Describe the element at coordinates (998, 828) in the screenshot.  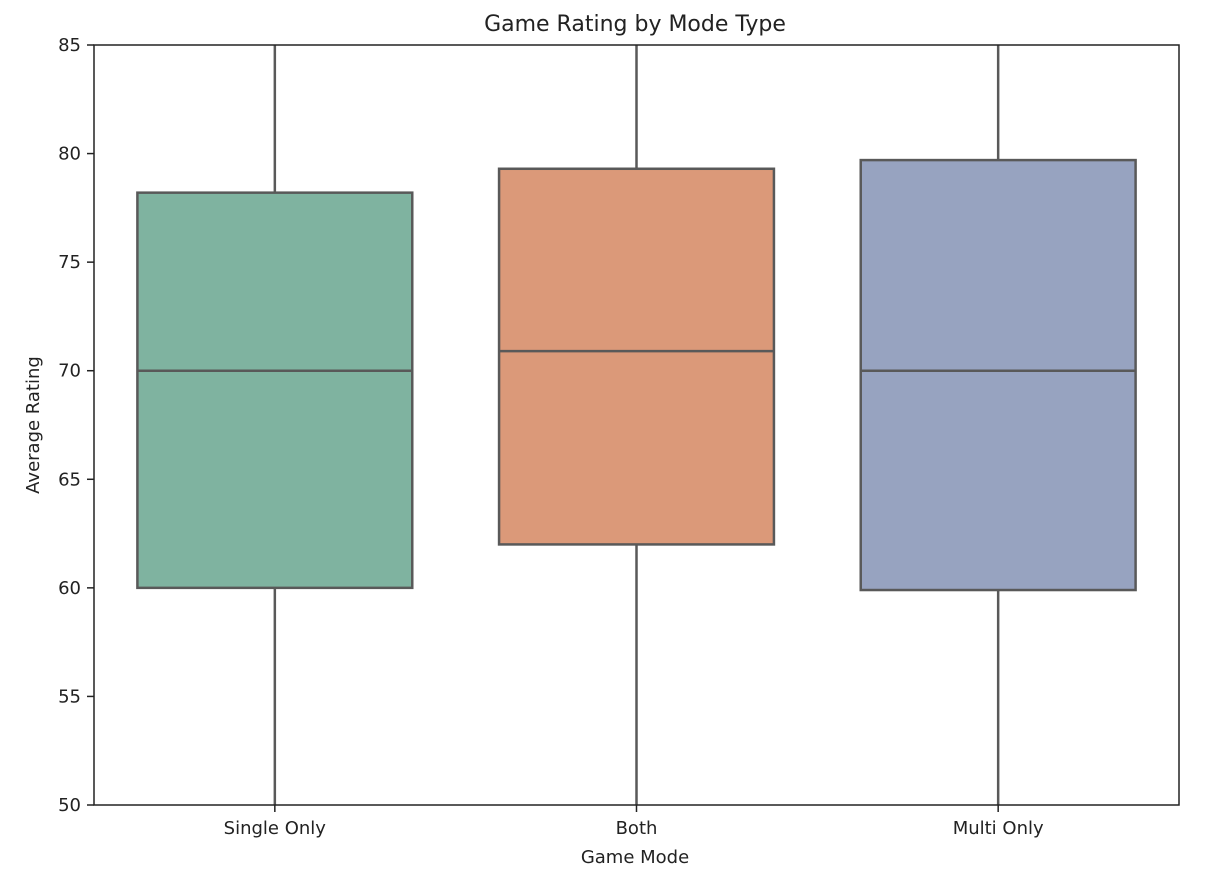
I see `x-tick-label: Multi Only` at that location.